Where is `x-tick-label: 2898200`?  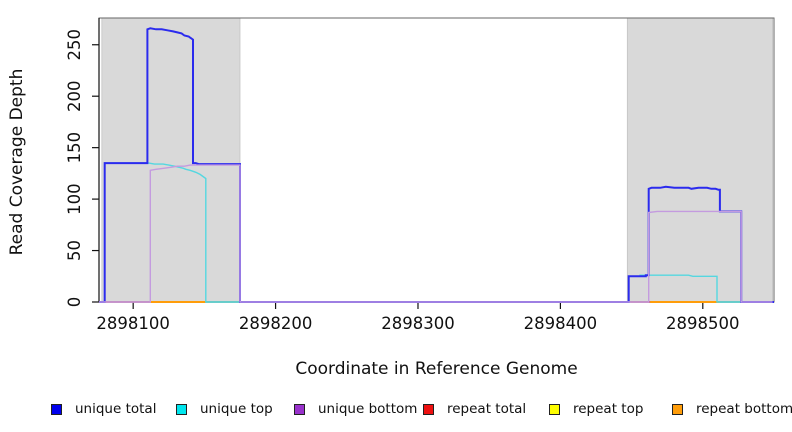
x-tick-label: 2898200 is located at coordinates (276, 323).